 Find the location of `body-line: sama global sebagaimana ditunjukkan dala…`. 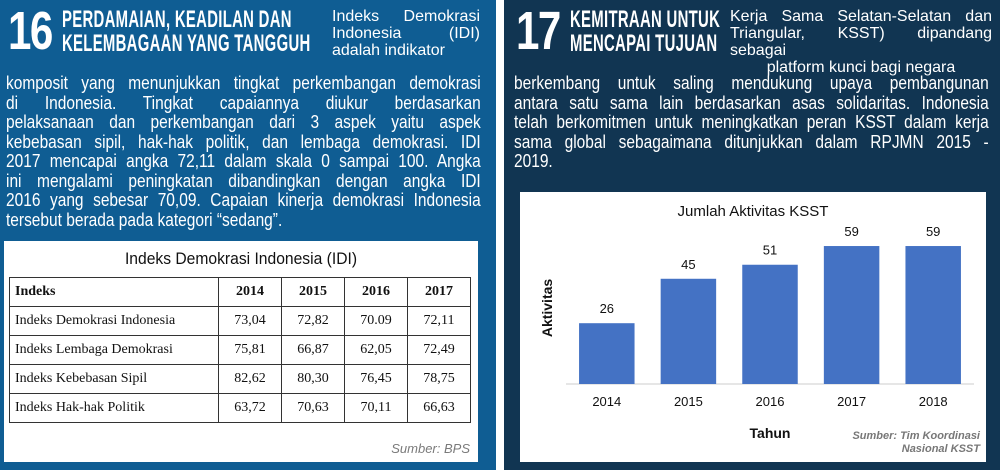

body-line: sama global sebagaimana ditunjukkan dala… is located at coordinates (751, 141).